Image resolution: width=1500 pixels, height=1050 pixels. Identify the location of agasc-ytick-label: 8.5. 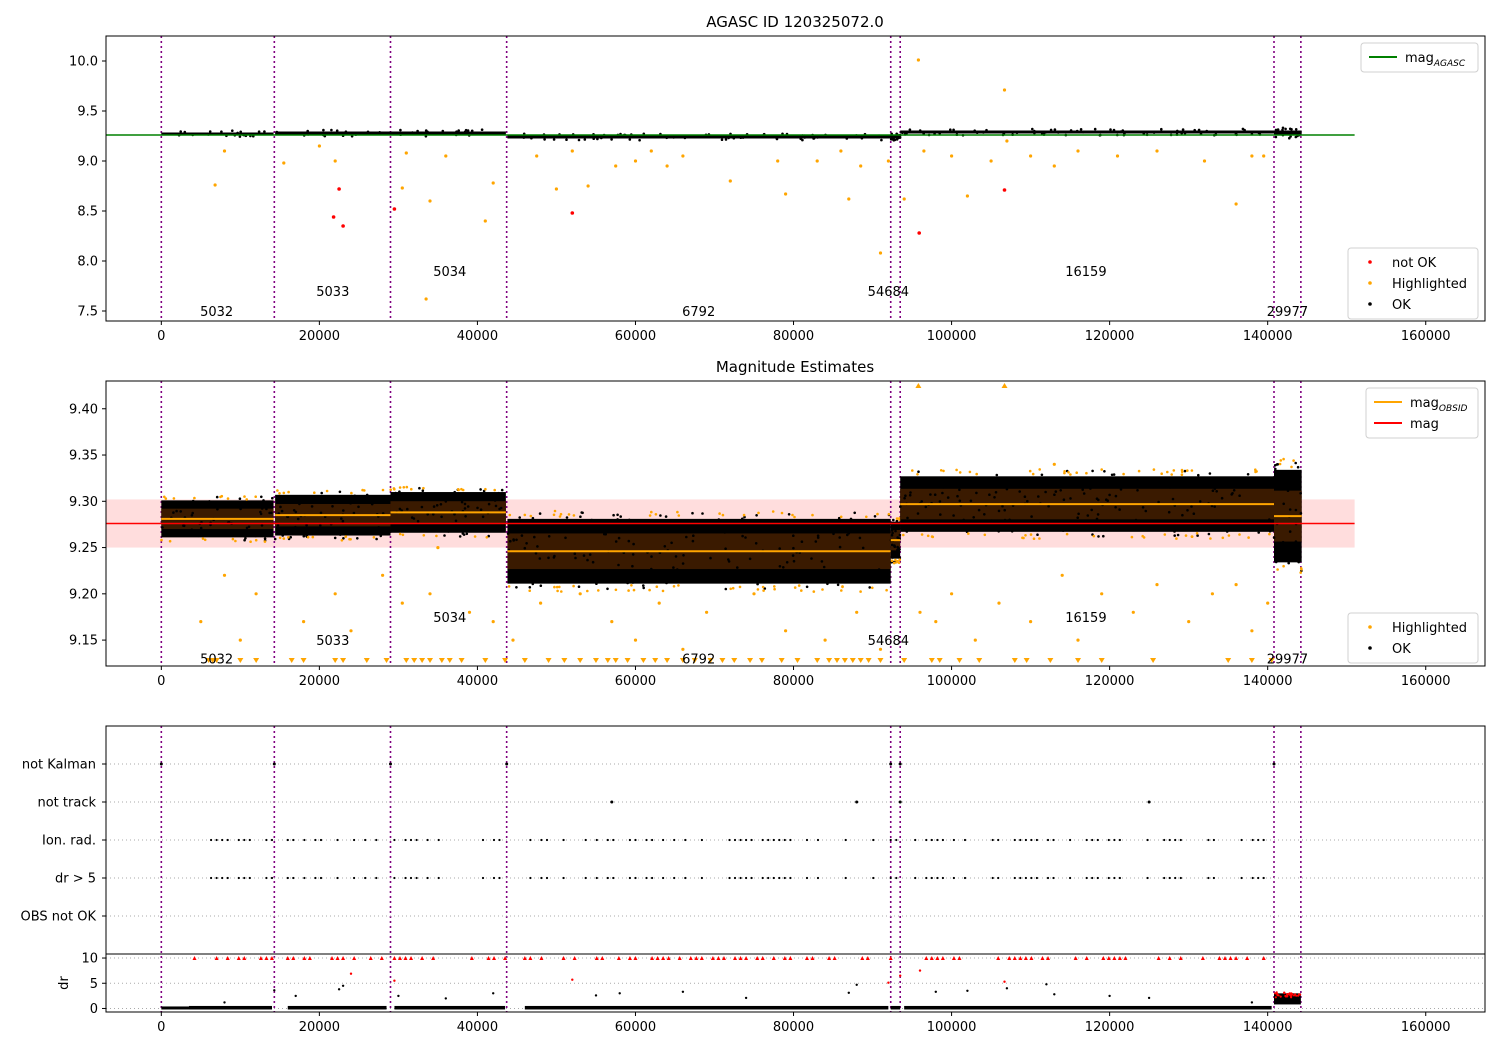
(87, 212).